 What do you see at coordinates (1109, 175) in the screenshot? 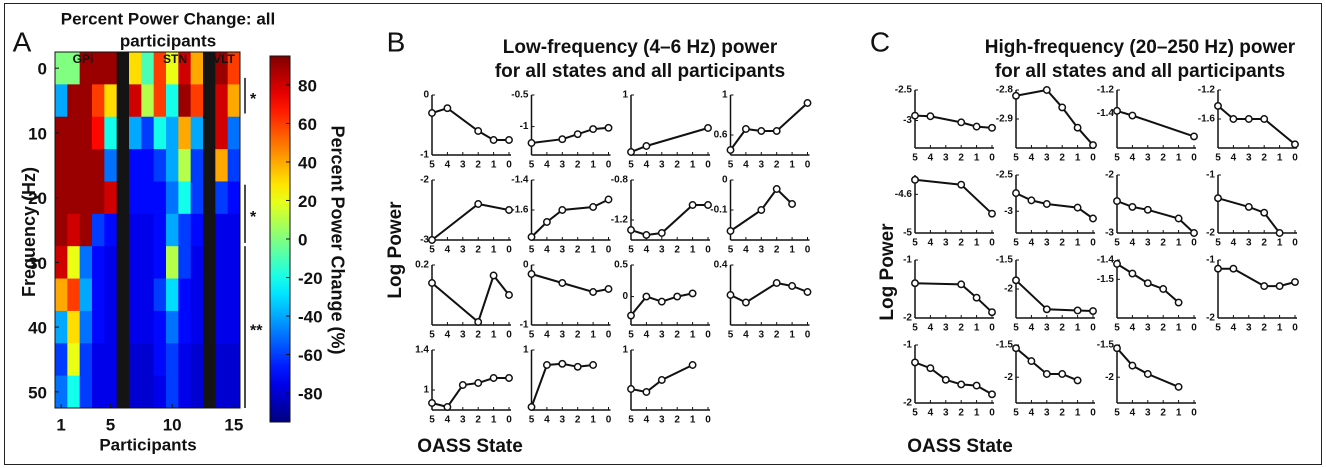
I see `y-tick-label: -2` at bounding box center [1109, 175].